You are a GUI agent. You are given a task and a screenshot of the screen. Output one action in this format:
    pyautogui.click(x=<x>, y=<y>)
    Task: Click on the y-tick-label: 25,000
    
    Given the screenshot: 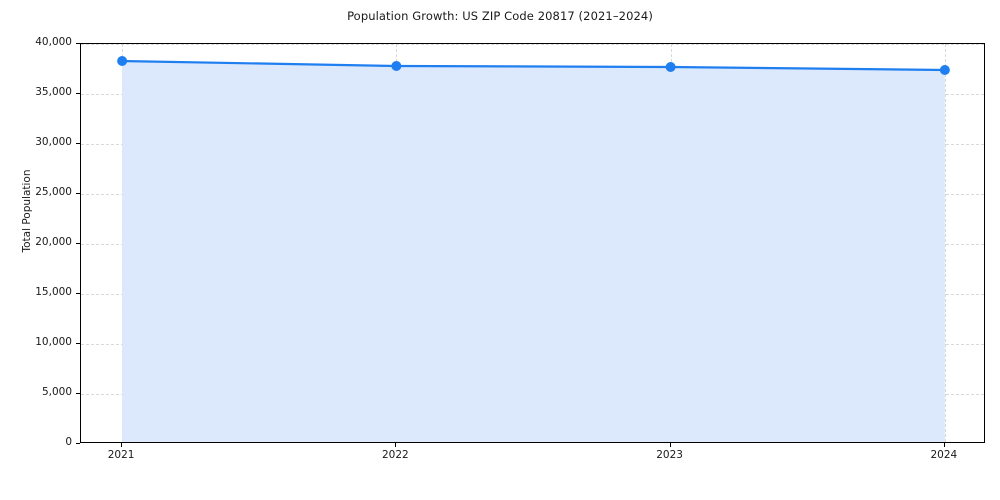 What is the action you would take?
    pyautogui.click(x=53, y=192)
    